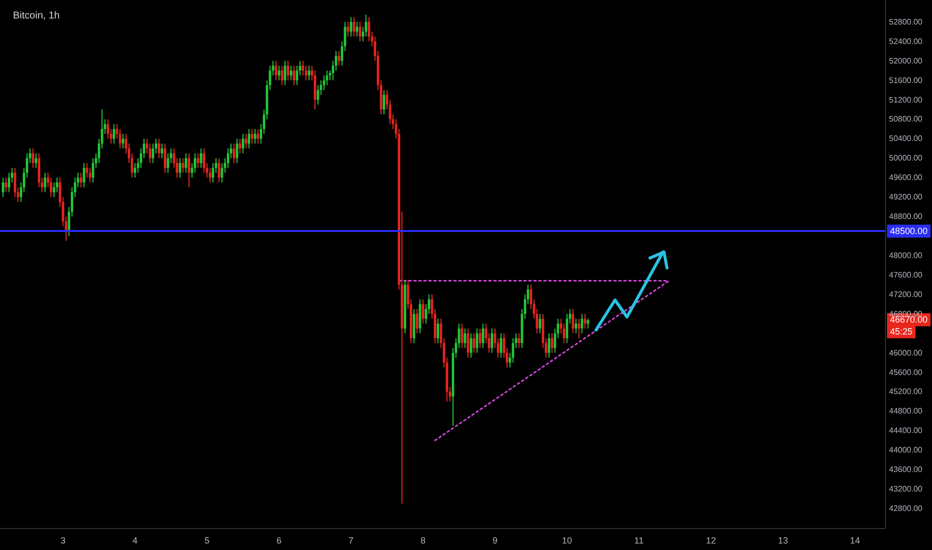 The image size is (932, 550). Describe the element at coordinates (783, 541) in the screenshot. I see `x-tick-label: 13` at that location.